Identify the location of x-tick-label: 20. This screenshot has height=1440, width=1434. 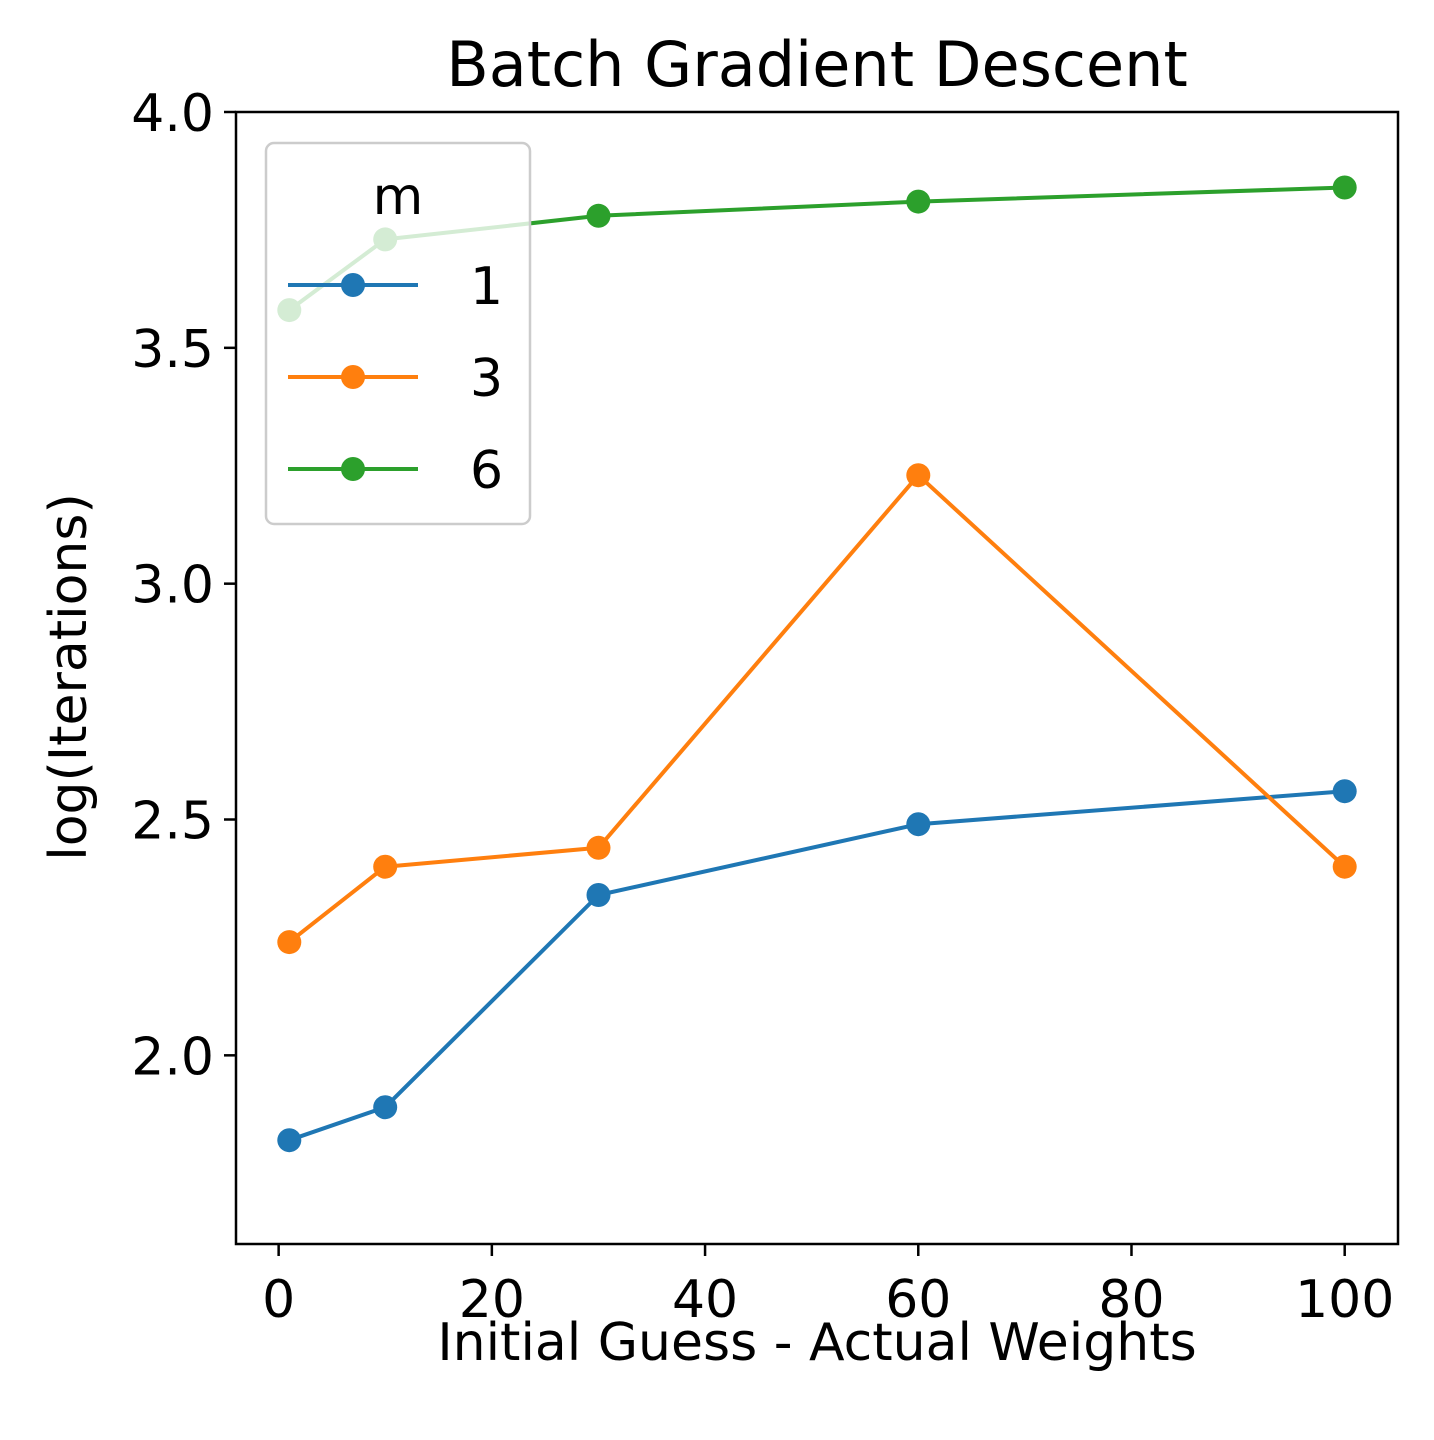
(492, 1300).